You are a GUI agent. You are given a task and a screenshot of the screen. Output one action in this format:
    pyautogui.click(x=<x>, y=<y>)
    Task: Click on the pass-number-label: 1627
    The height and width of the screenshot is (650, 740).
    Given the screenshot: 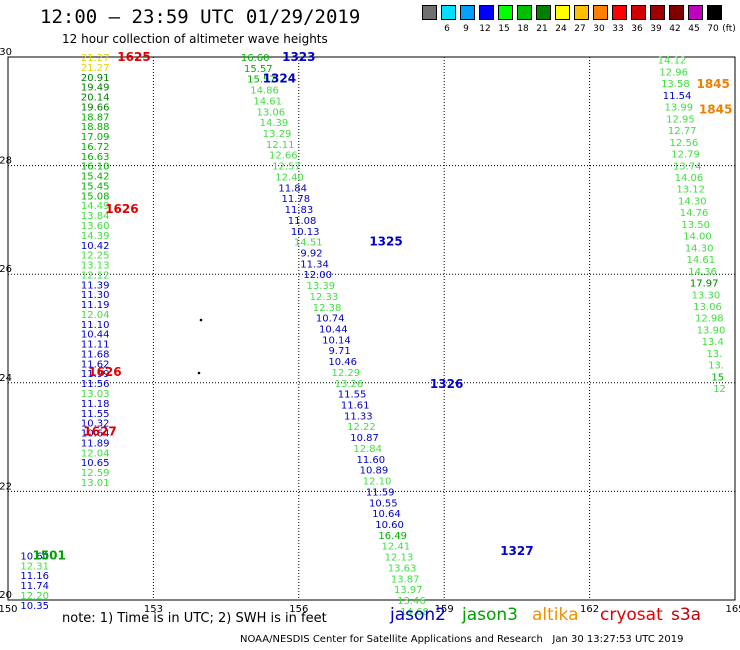 What is the action you would take?
    pyautogui.click(x=99, y=432)
    